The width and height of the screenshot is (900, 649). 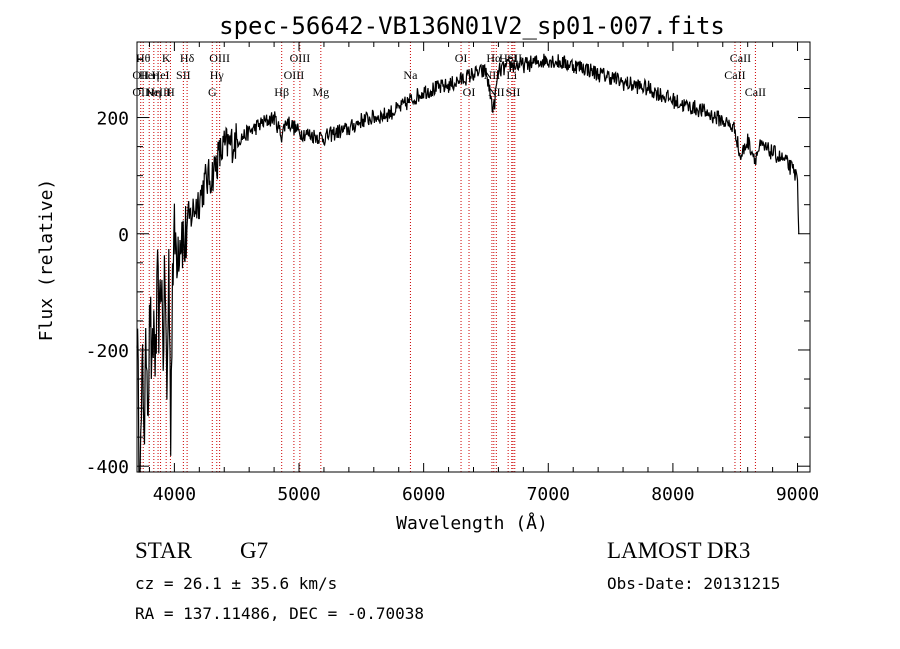 I want to click on x-tick-label: 8000, so click(x=672, y=494).